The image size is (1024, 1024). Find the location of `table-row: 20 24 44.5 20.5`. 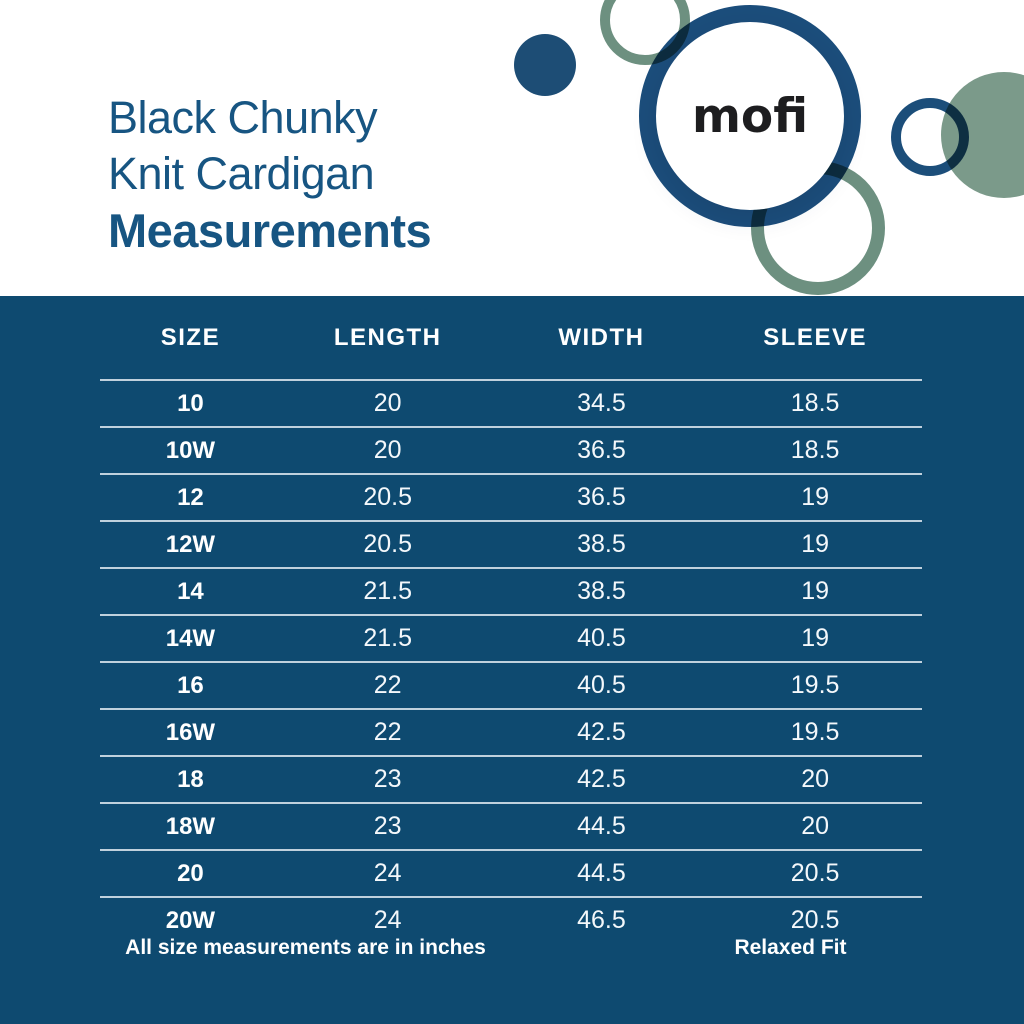

table-row: 20 24 44.5 20.5 is located at coordinates (511, 872).